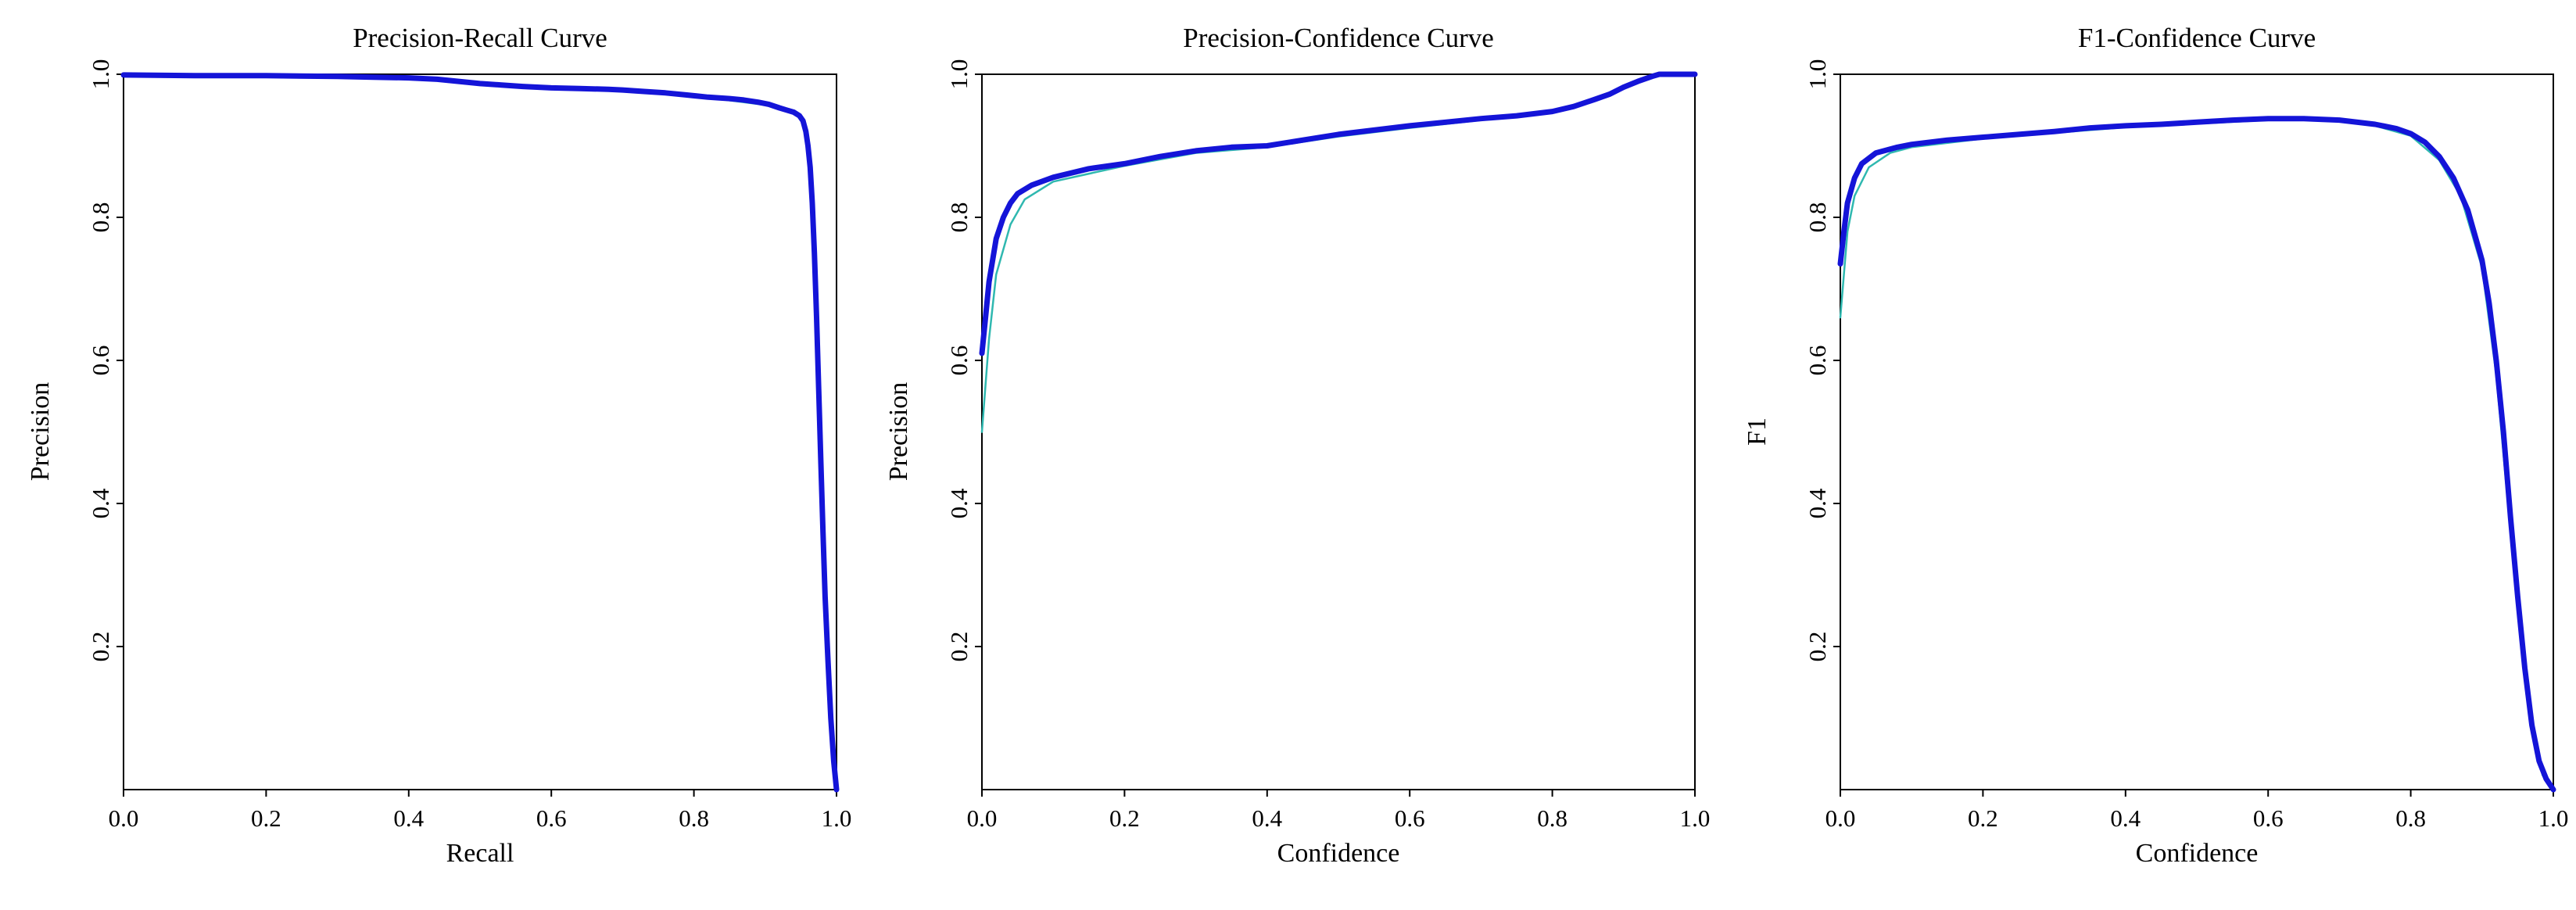 This screenshot has width=2576, height=910. Describe the element at coordinates (480, 853) in the screenshot. I see `x-axis-label: Recall` at that location.